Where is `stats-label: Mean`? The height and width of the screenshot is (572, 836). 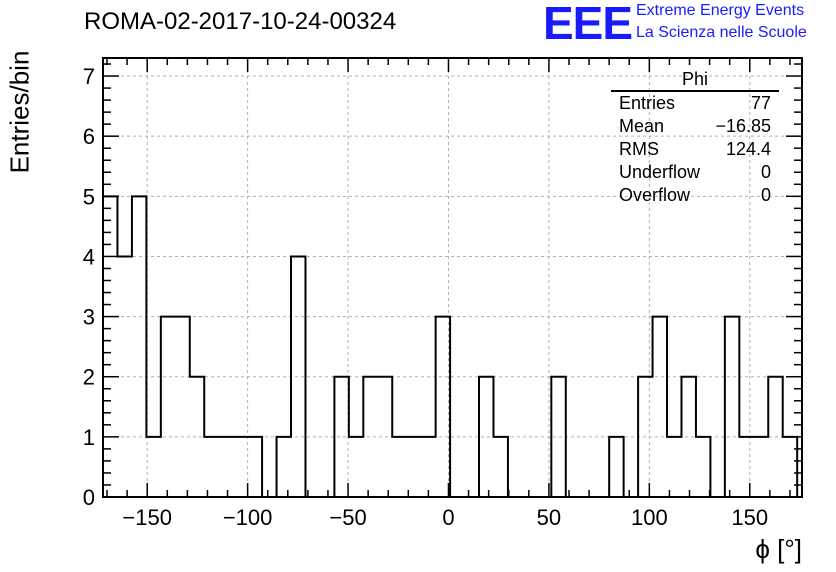 stats-label: Mean is located at coordinates (642, 126).